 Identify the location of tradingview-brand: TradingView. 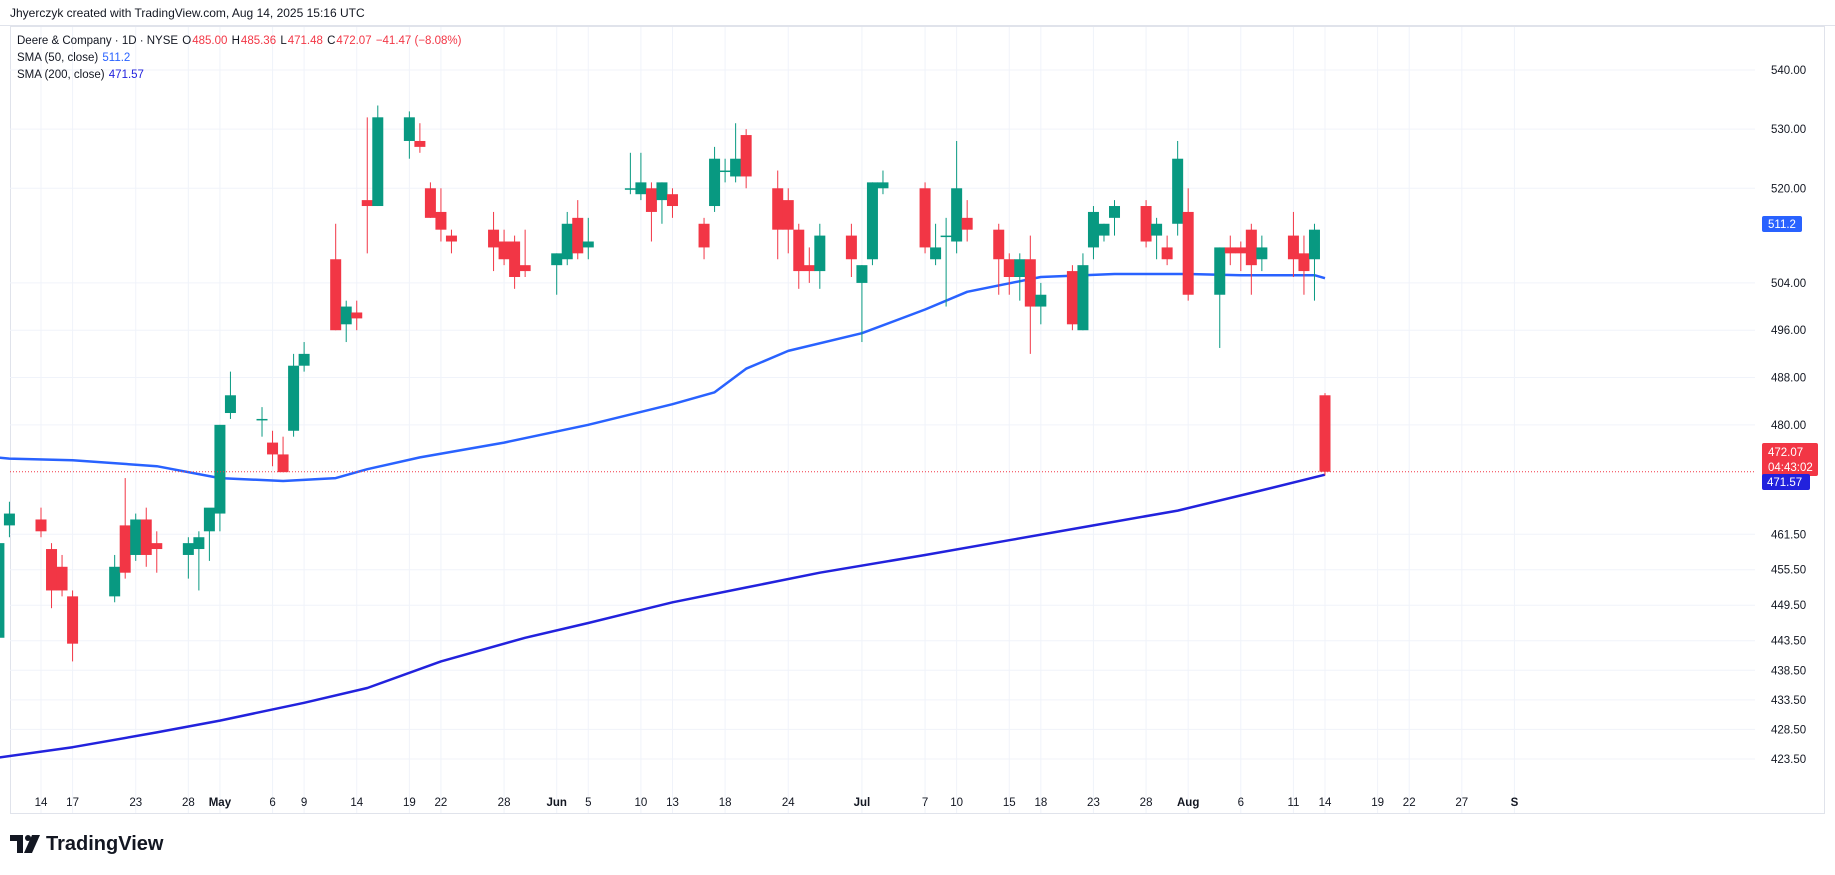
(105, 844).